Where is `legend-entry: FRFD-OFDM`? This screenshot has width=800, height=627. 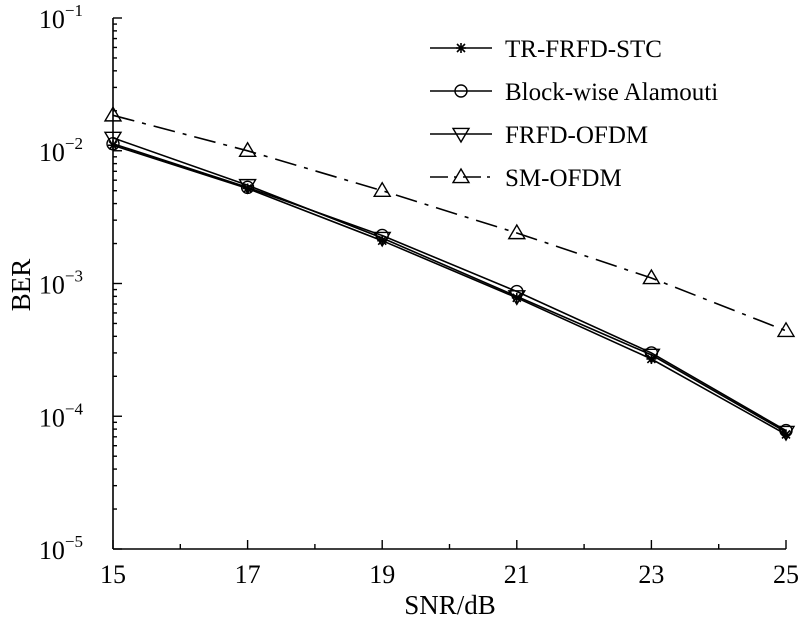 legend-entry: FRFD-OFDM is located at coordinates (539, 135).